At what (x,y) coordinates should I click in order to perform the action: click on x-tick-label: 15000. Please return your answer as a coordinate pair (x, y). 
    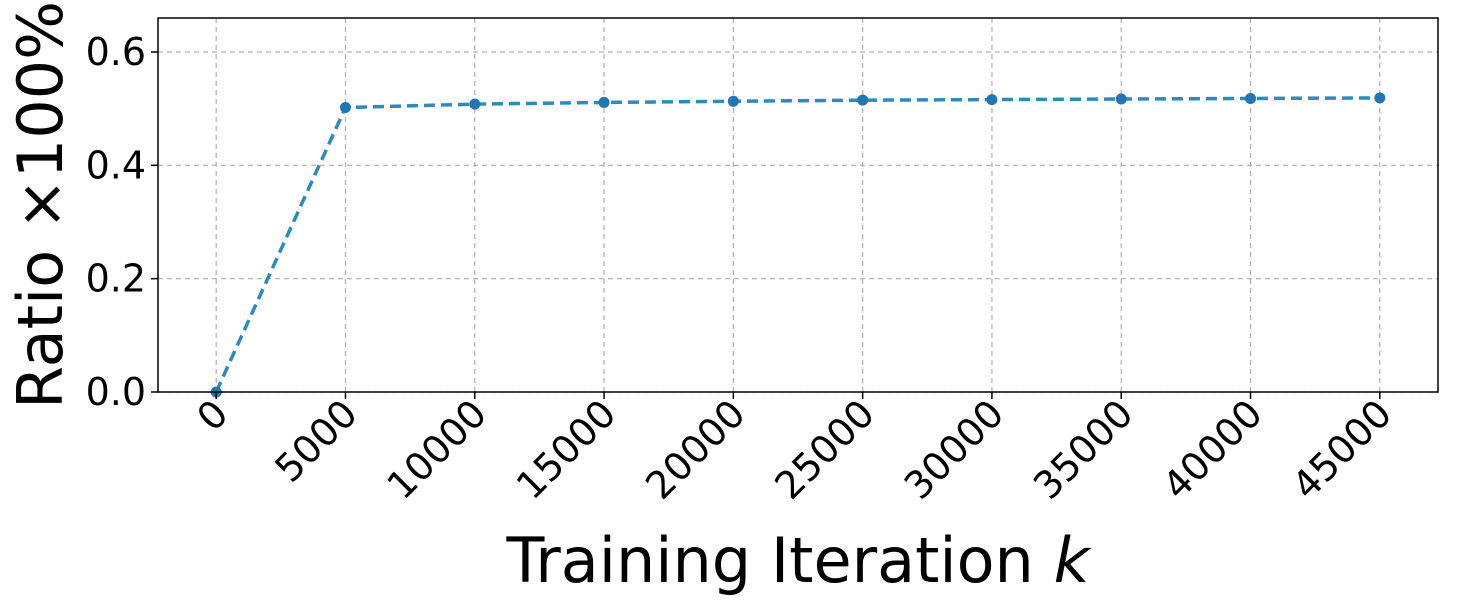
    Looking at the image, I should click on (566, 449).